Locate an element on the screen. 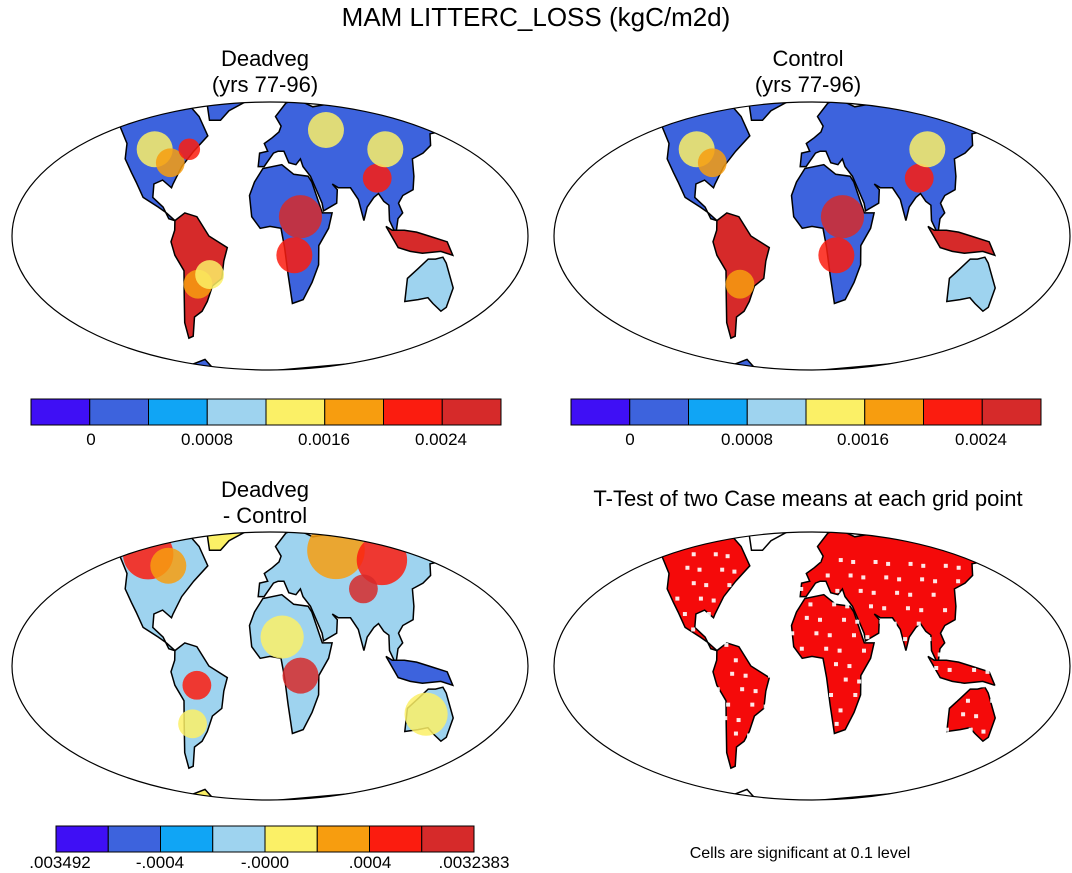 The image size is (1072, 873). cbar3-label: -.0000 is located at coordinates (265, 862).